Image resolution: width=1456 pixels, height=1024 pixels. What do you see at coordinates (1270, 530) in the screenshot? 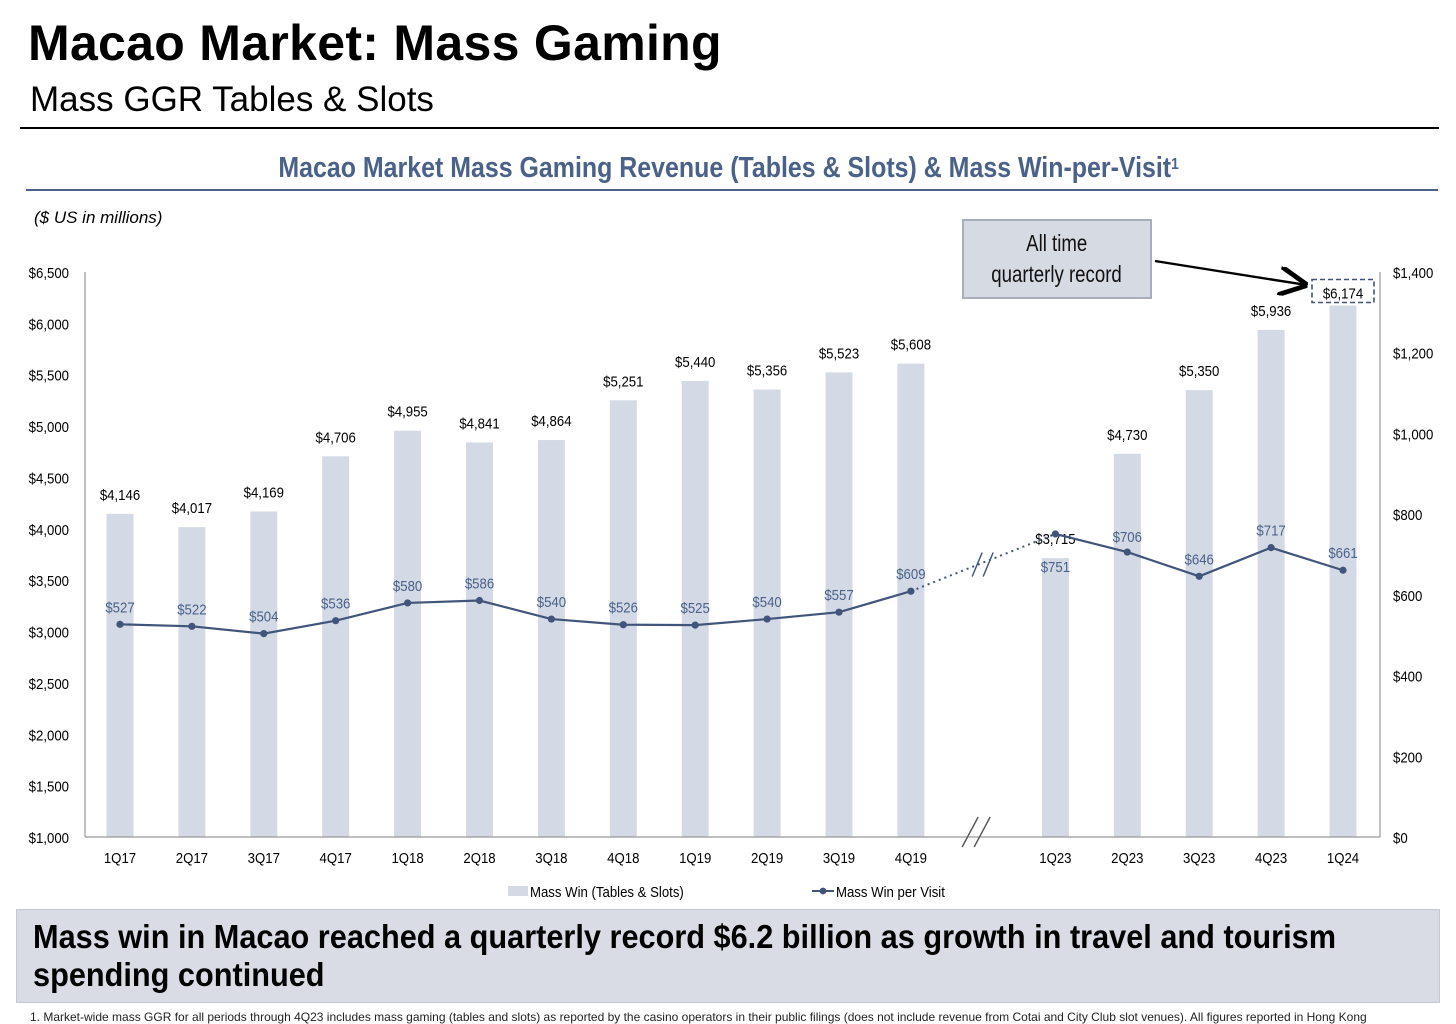
I see `line-label-4q23: $717` at bounding box center [1270, 530].